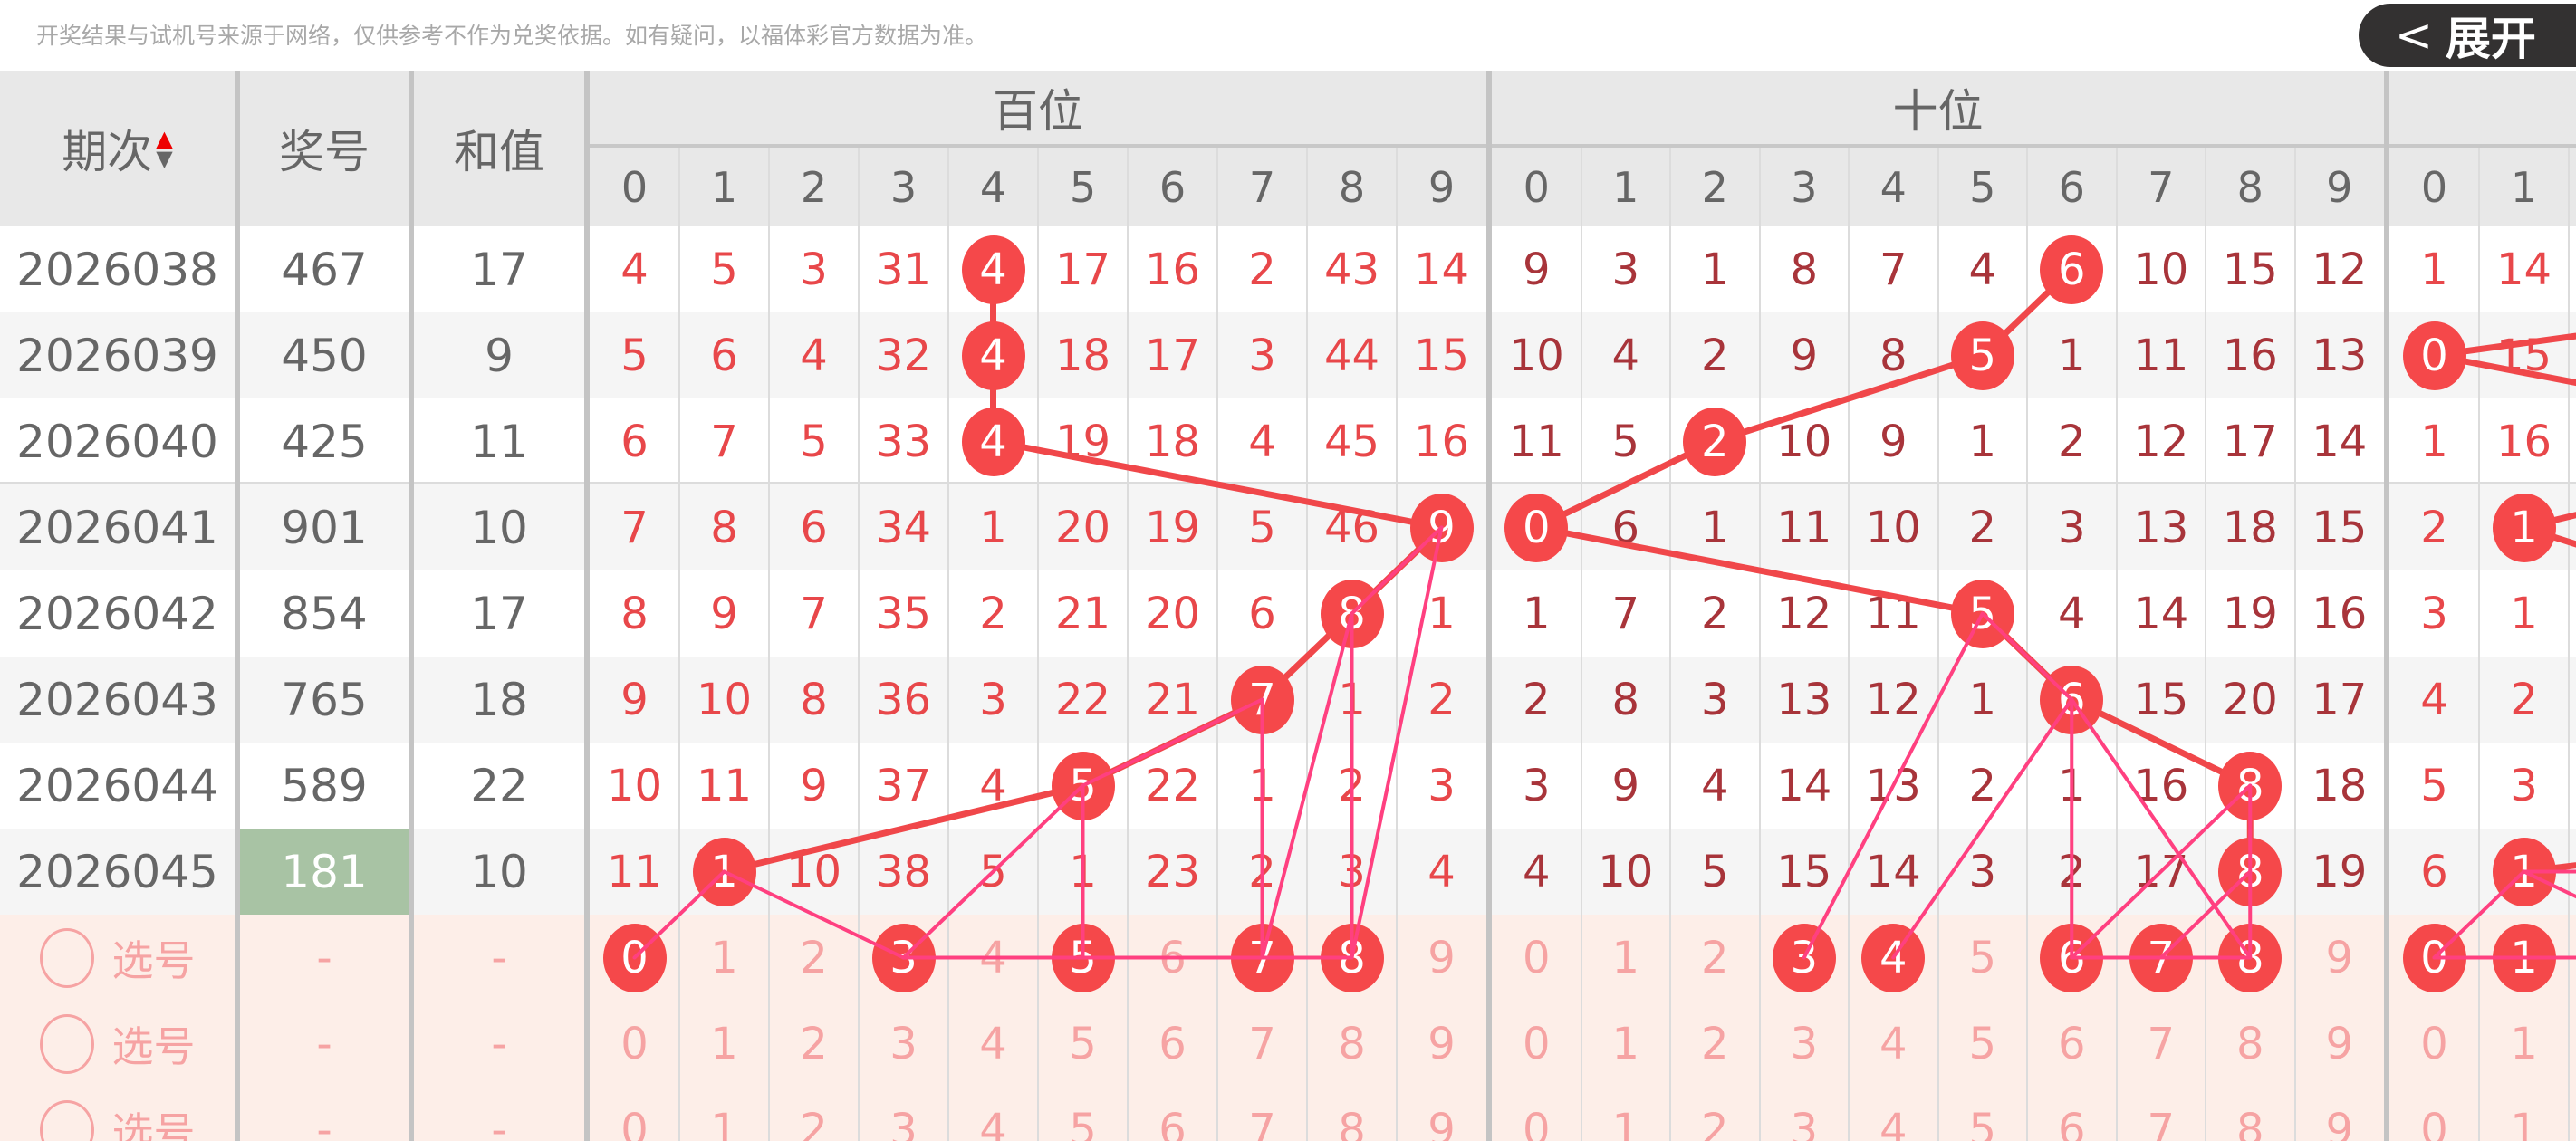  Describe the element at coordinates (499, 148) in the screenshot. I see `header-sum: 和值` at that location.